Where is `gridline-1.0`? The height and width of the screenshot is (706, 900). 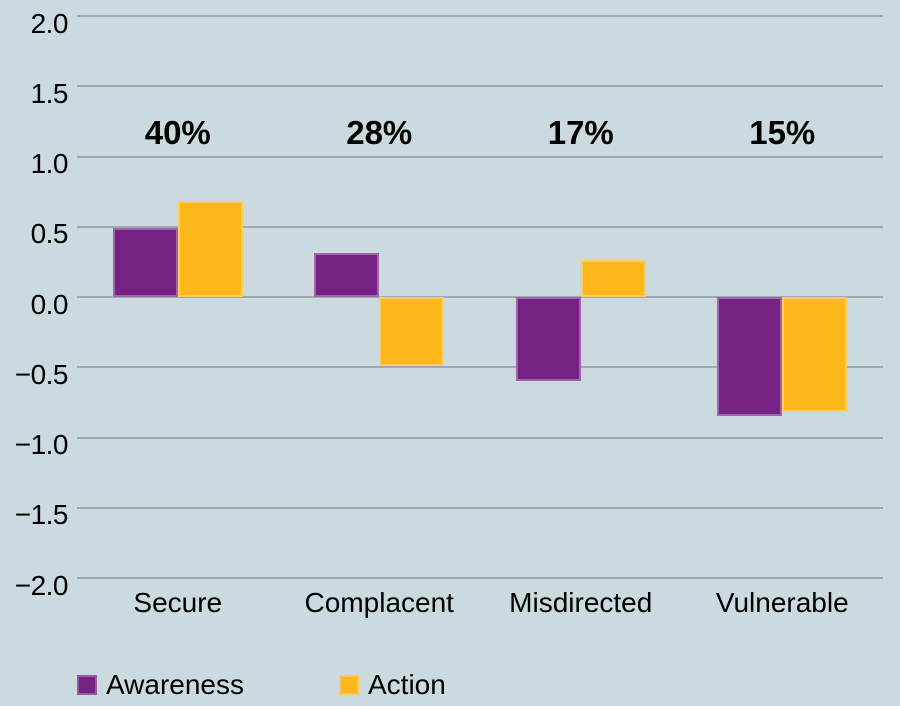
gridline-1.0 is located at coordinates (480, 156).